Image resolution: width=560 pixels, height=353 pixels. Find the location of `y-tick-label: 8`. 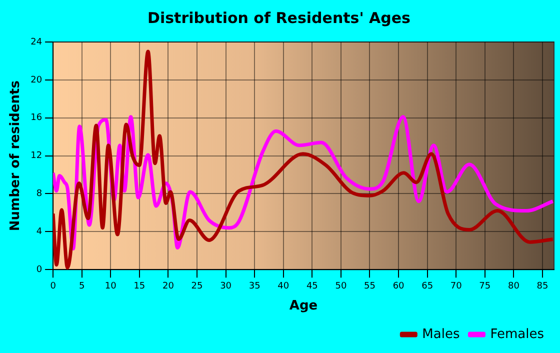

y-tick-label: 8 is located at coordinates (39, 194).